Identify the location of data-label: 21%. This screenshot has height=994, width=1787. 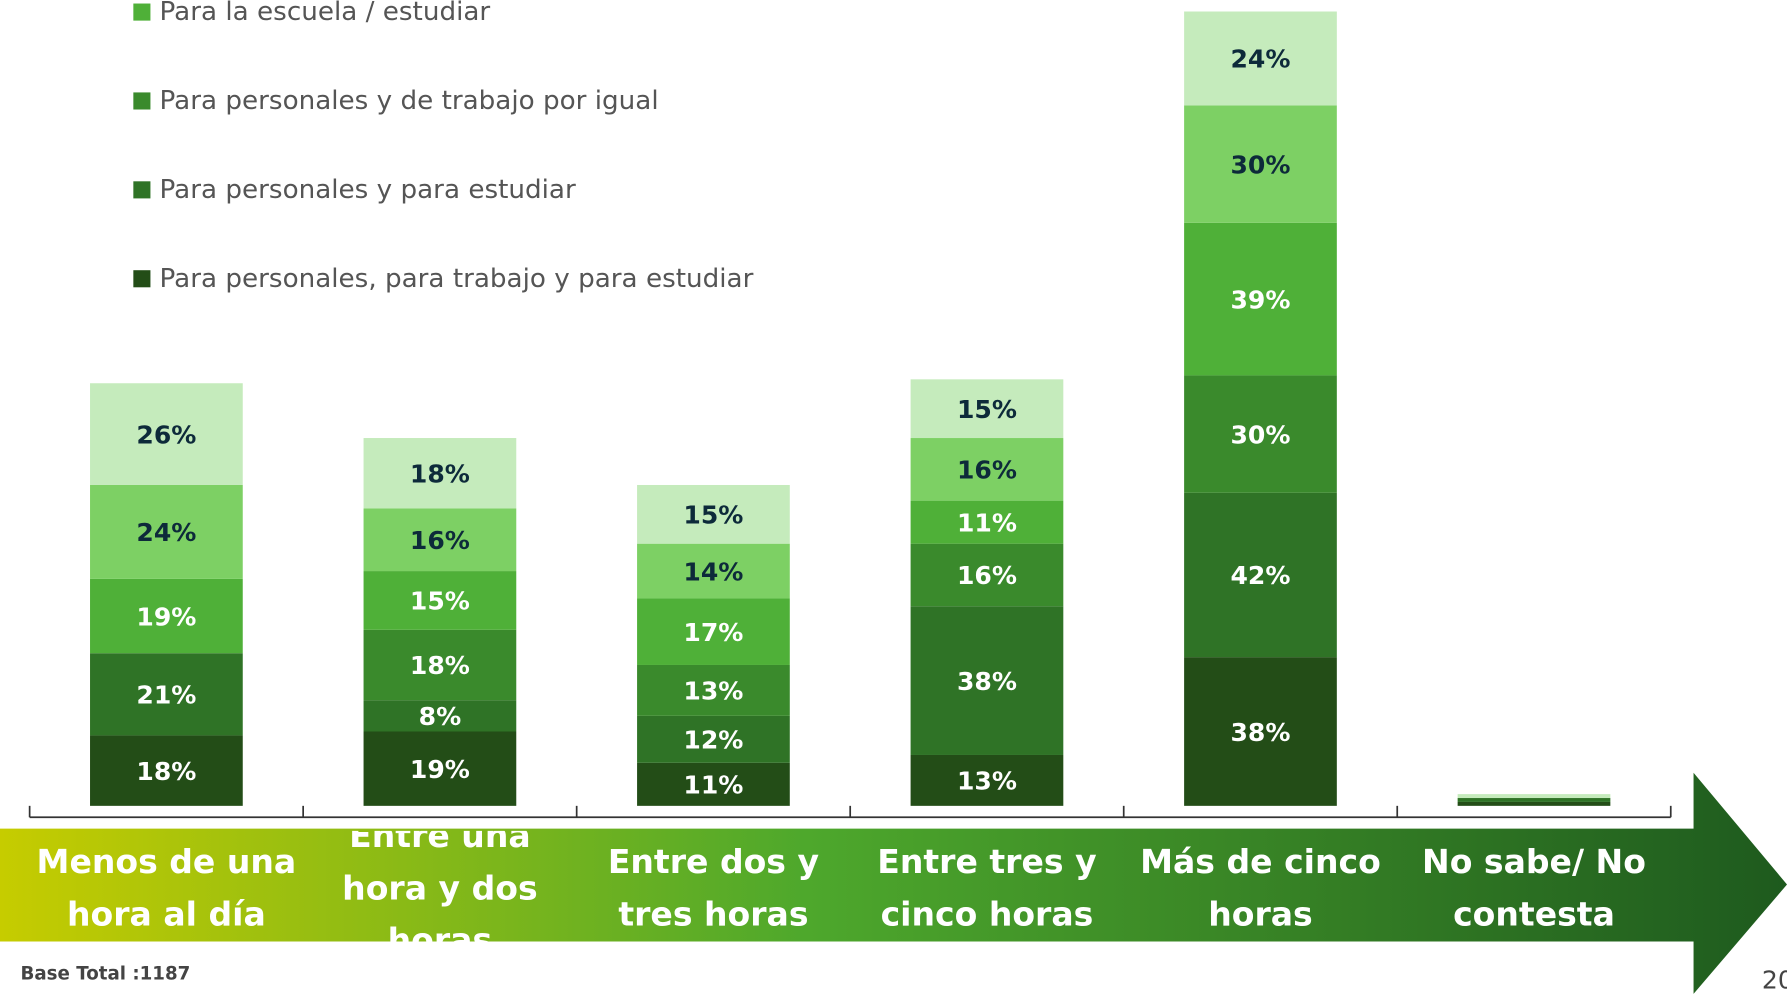
(166, 695).